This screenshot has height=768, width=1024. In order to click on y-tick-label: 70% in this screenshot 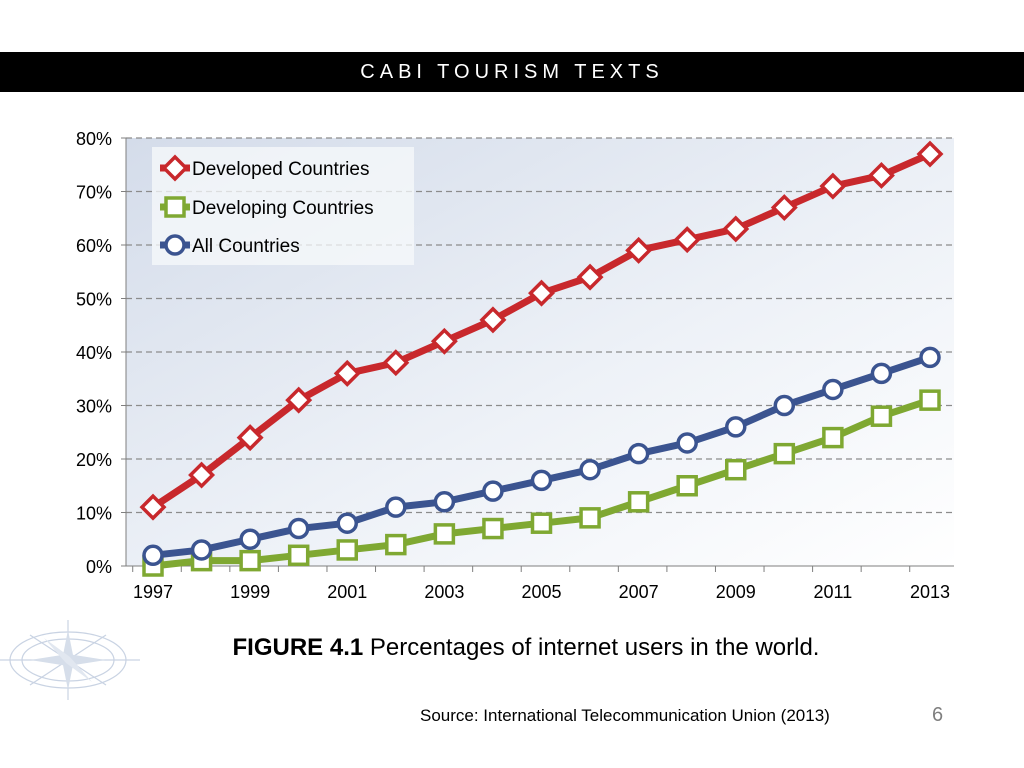, I will do `click(94, 193)`.